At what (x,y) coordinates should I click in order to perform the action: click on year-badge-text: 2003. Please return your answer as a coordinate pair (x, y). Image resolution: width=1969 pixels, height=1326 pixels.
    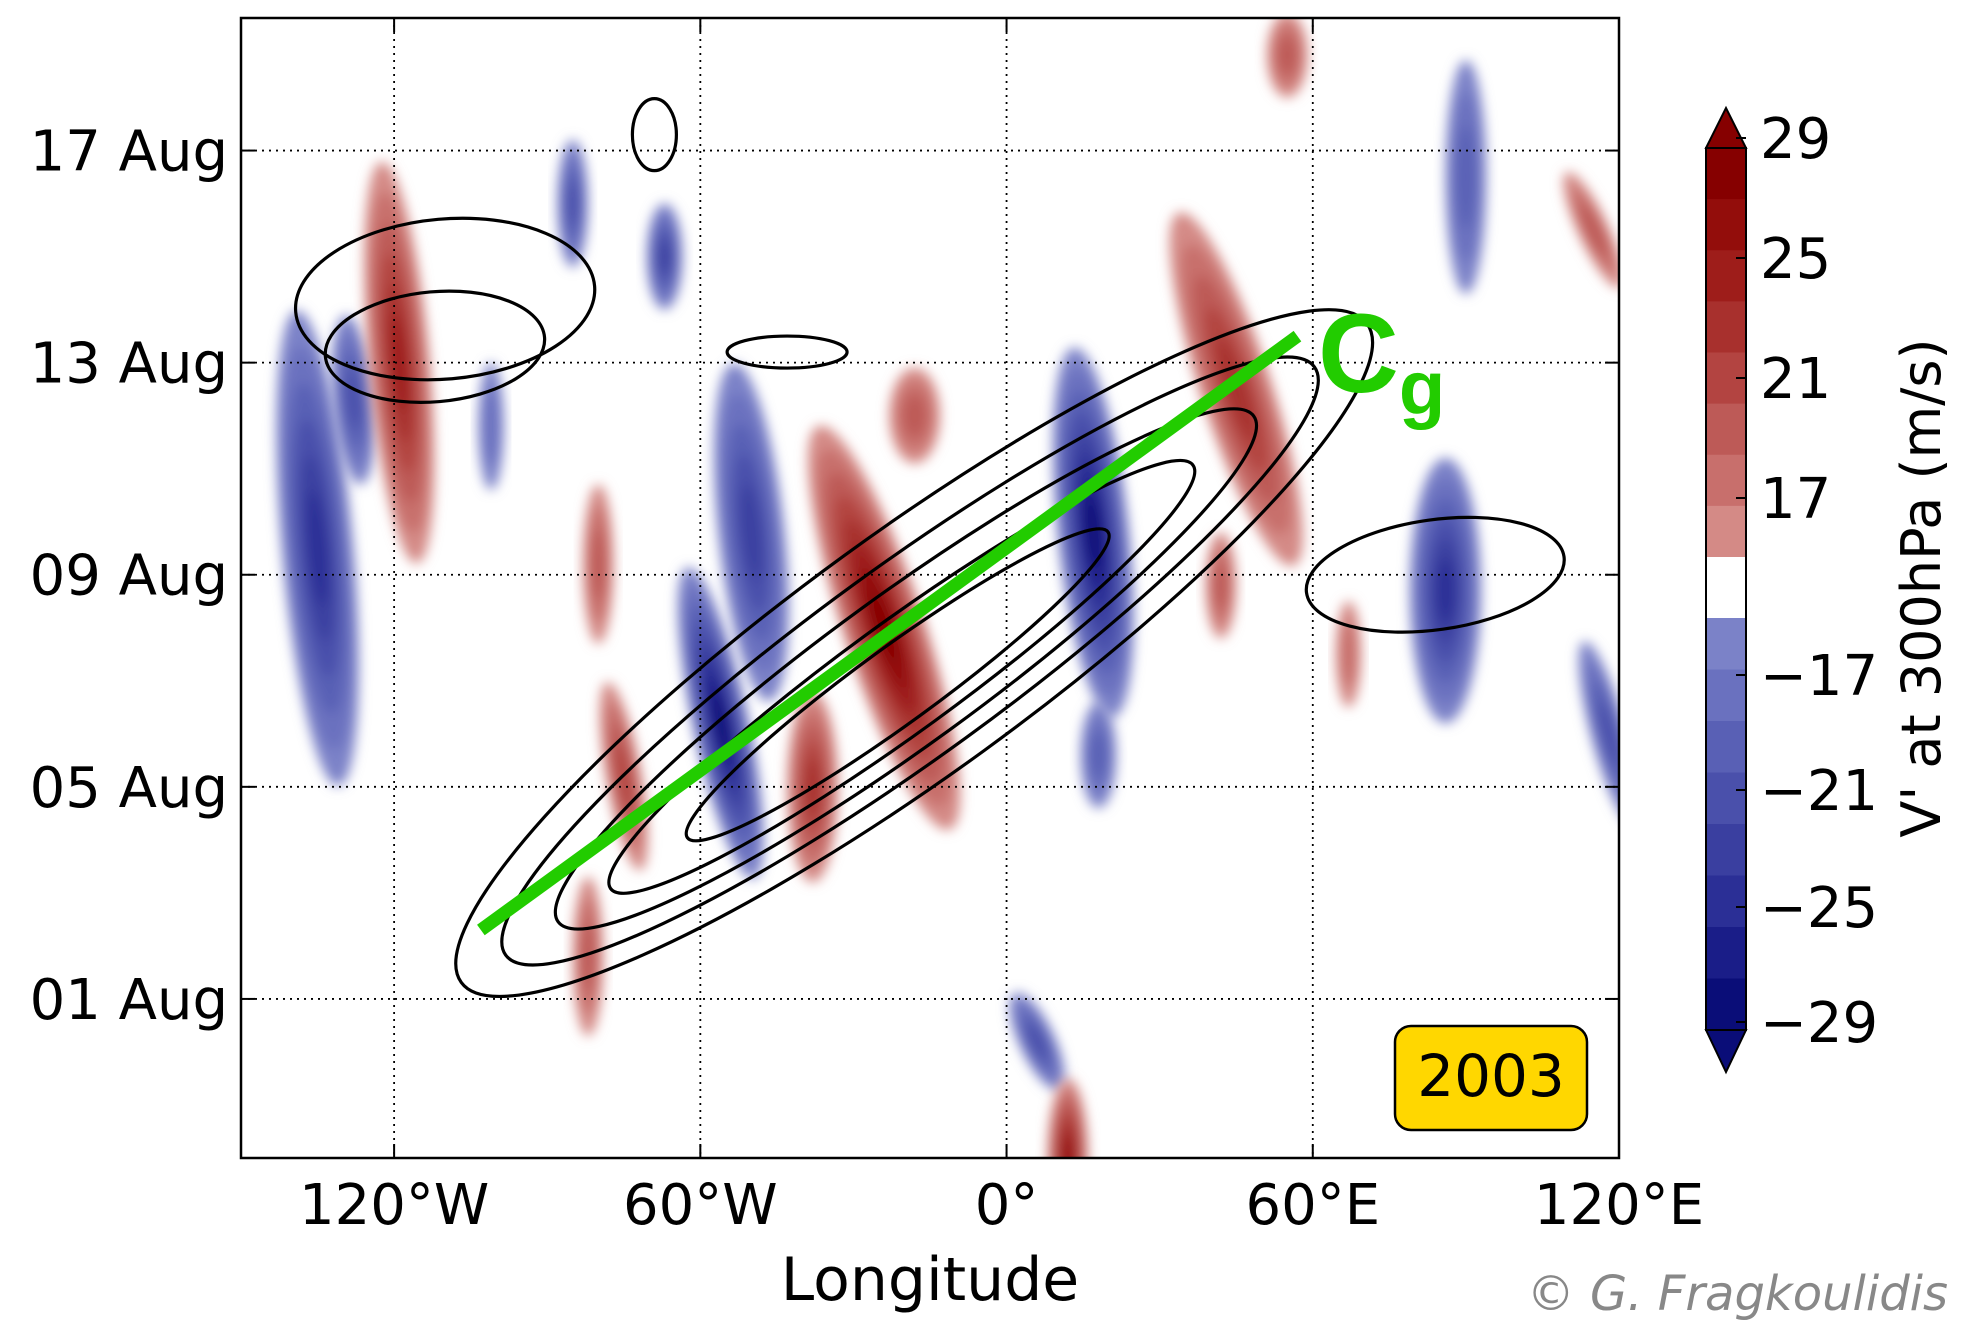
    Looking at the image, I should click on (1491, 1076).